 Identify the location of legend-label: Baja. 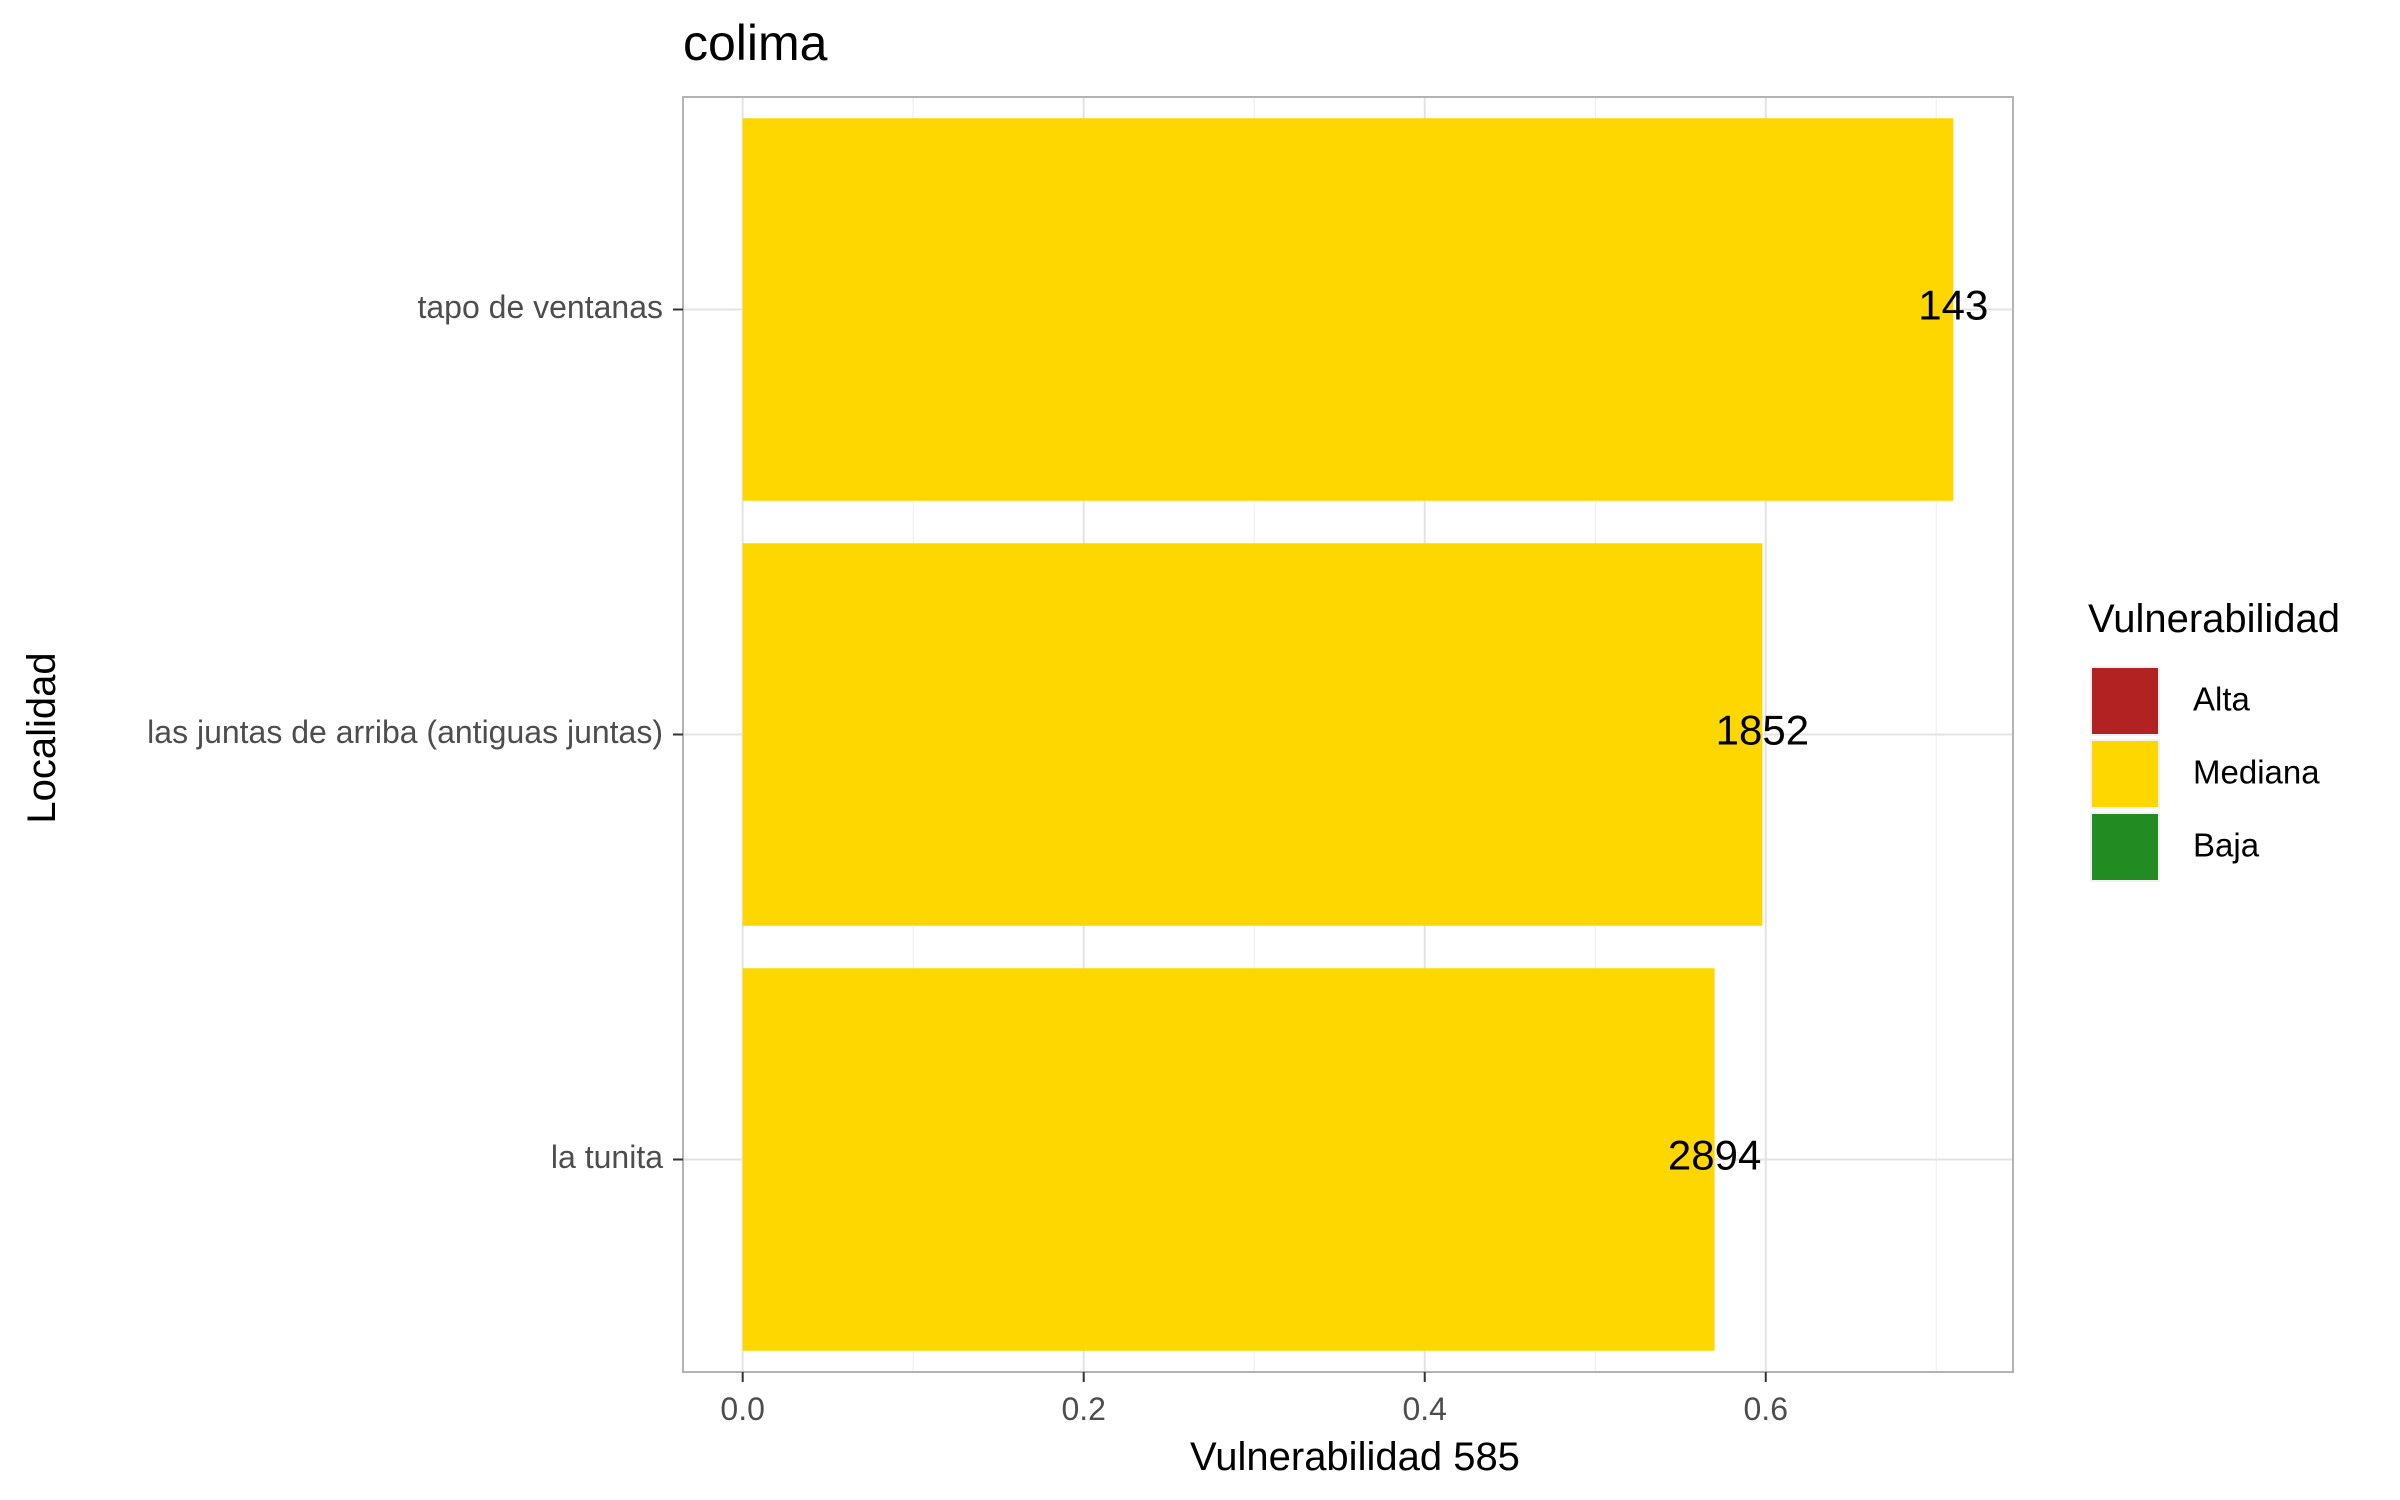
(2226, 845).